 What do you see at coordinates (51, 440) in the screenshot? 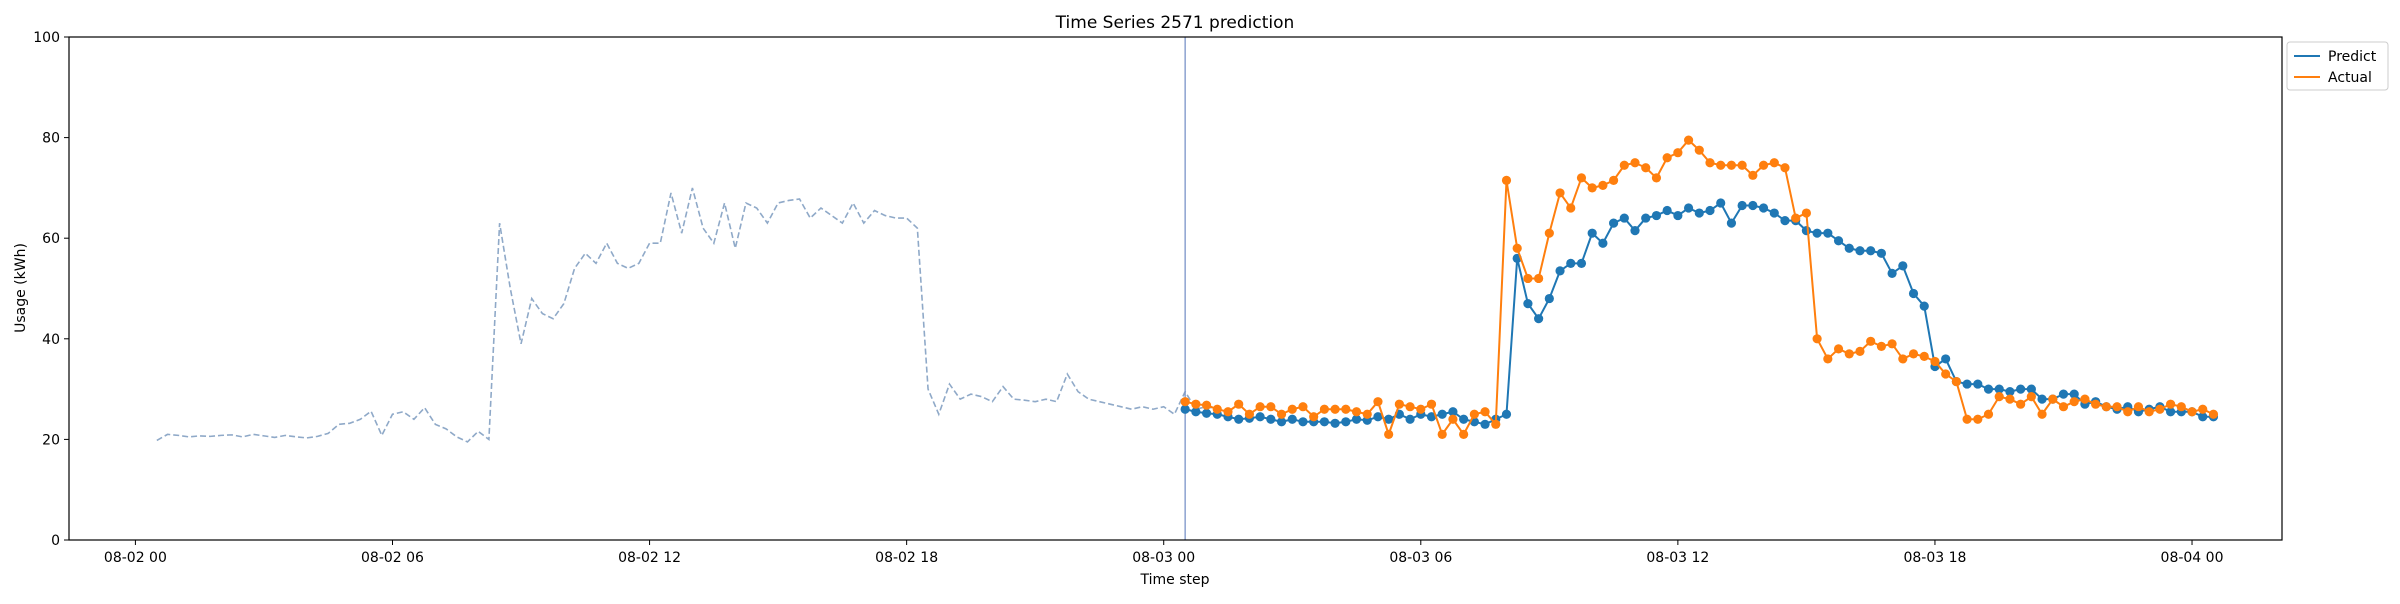
I see `y-tick-label: 20` at bounding box center [51, 440].